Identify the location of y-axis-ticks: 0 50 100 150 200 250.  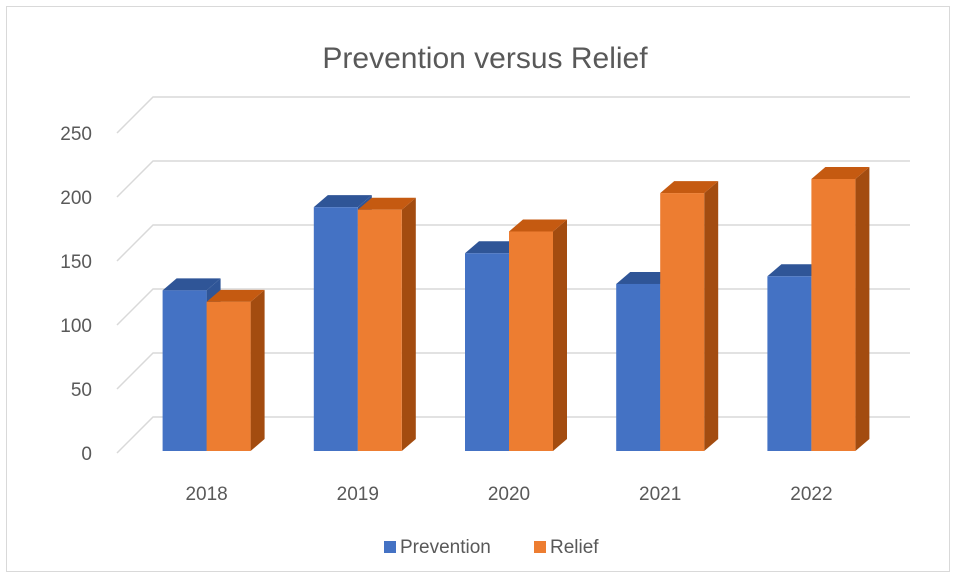
(76, 294).